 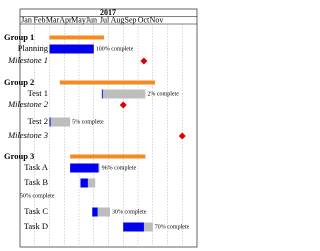 I want to click on row-label: Group 2, so click(x=19, y=82).